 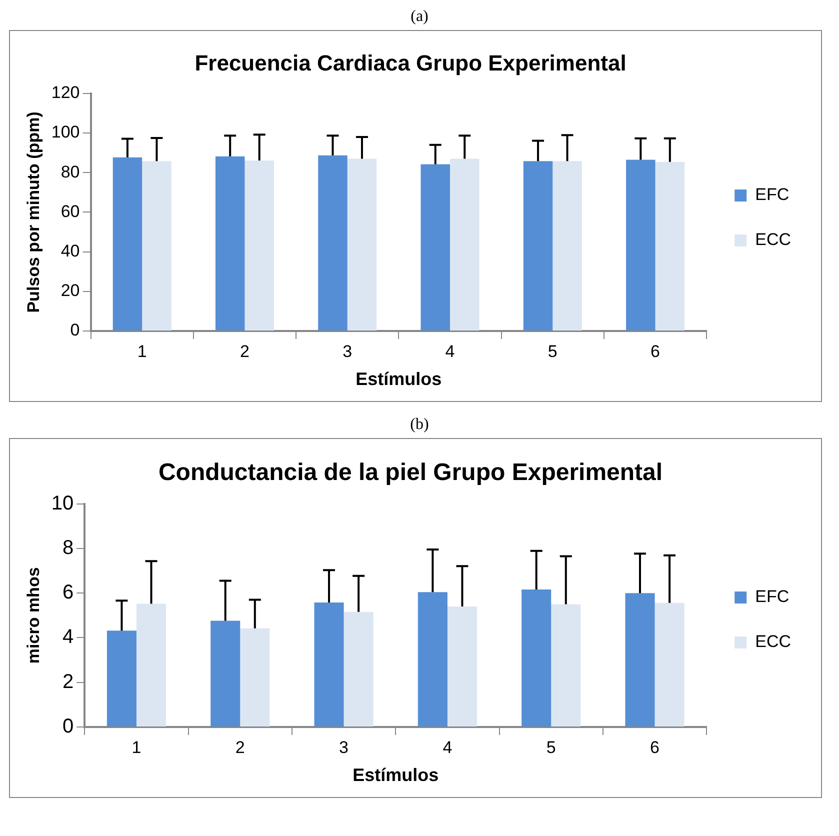 What do you see at coordinates (70, 211) in the screenshot?
I see `y-tick-label: 60` at bounding box center [70, 211].